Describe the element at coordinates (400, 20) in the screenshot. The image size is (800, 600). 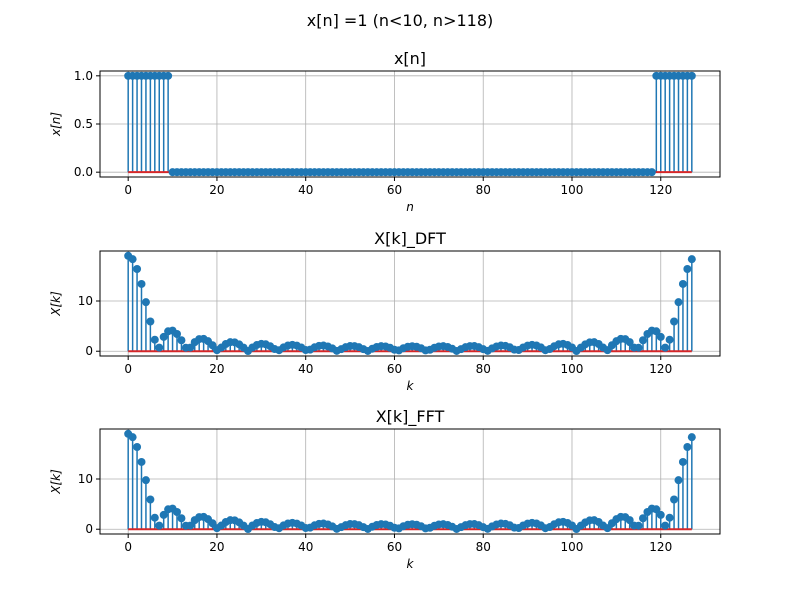
I see `figure-suptitle: x[n] =1 (n<10, n>118)` at that location.